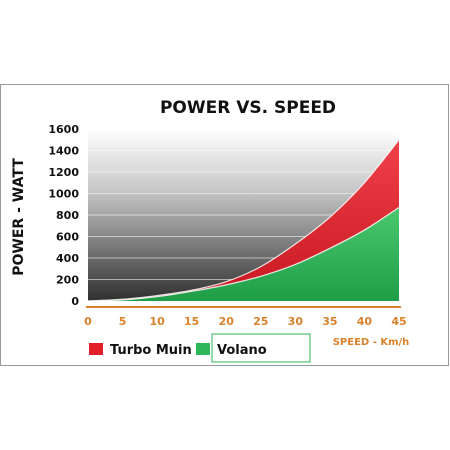  I want to click on y-tick-1400: 1400, so click(63, 151).